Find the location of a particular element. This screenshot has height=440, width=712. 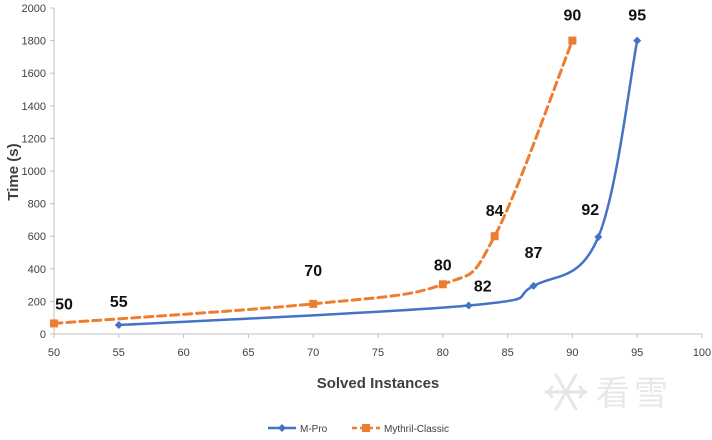

y-tick-label: 800 is located at coordinates (37, 205).